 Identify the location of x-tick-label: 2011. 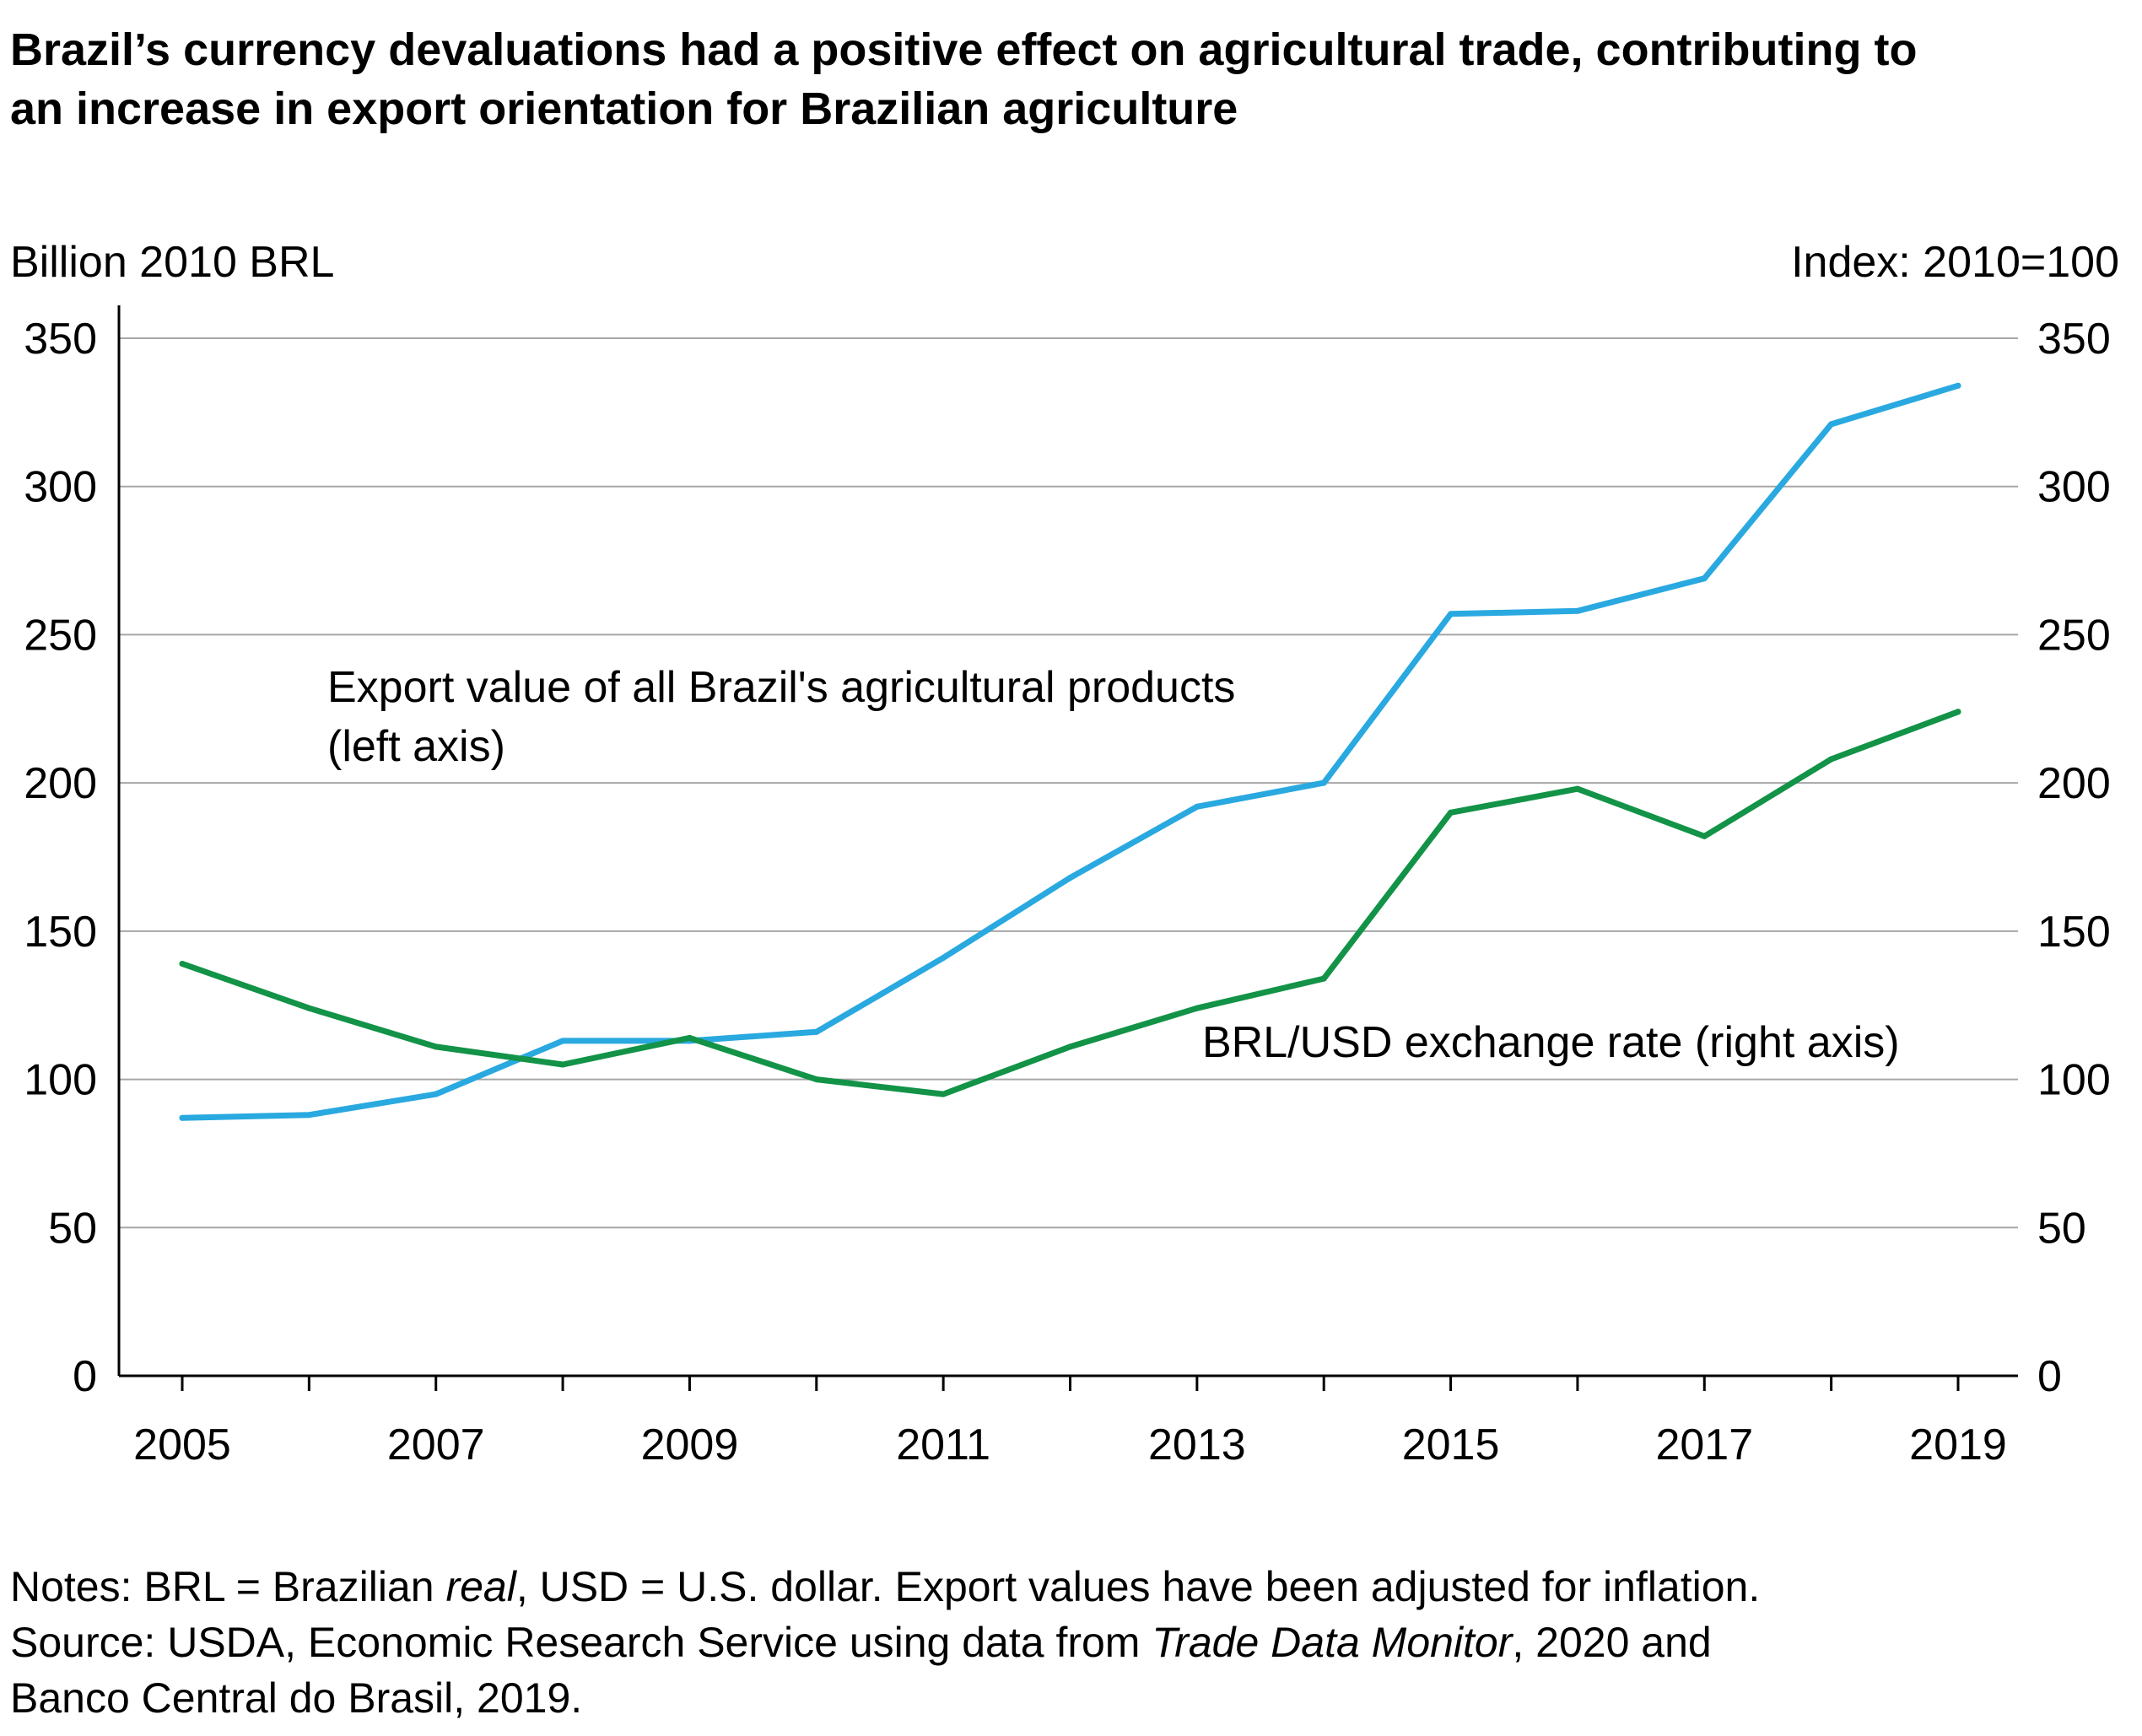
(943, 1445).